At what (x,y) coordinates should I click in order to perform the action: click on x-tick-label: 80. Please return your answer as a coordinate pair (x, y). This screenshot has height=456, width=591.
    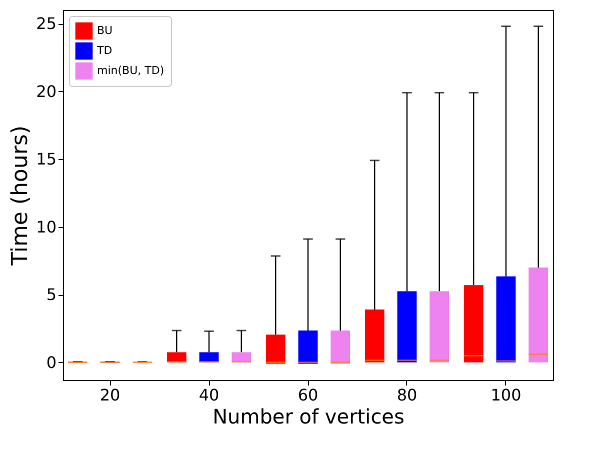
    Looking at the image, I should click on (407, 395).